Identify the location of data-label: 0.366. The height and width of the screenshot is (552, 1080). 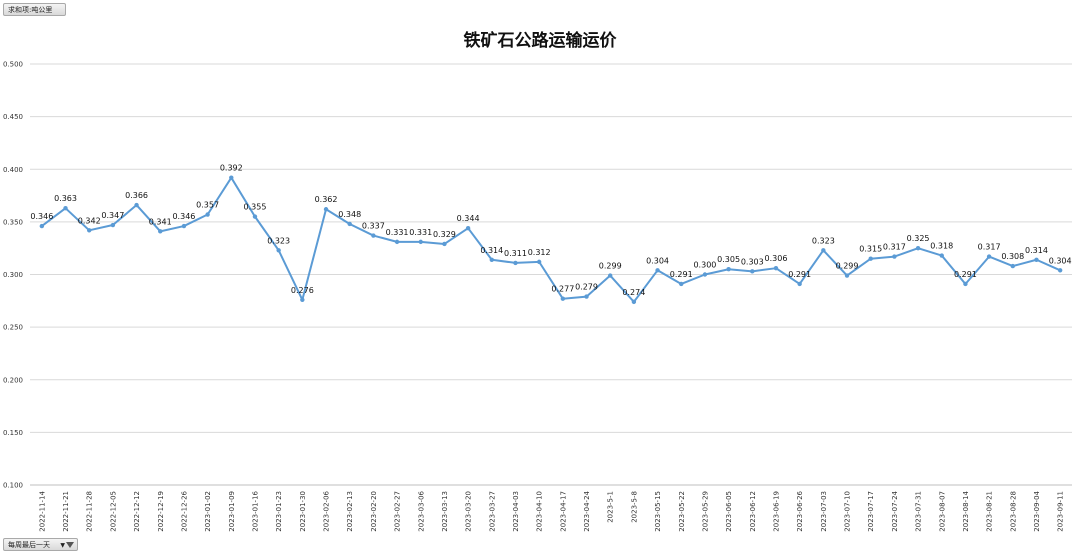
(136, 195).